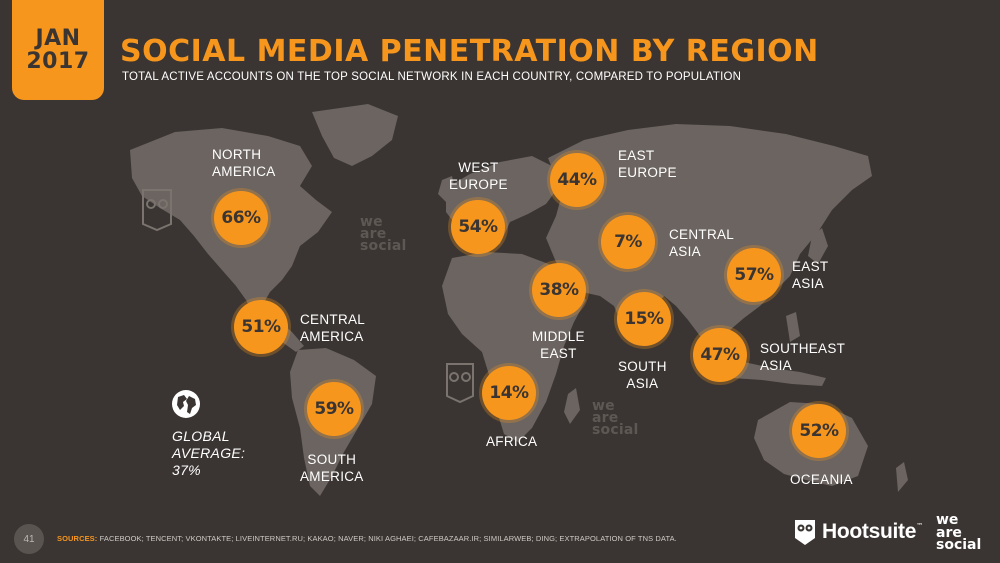 The image size is (1000, 563). Describe the element at coordinates (261, 327) in the screenshot. I see `value-bubble-central-america: 51%` at that location.